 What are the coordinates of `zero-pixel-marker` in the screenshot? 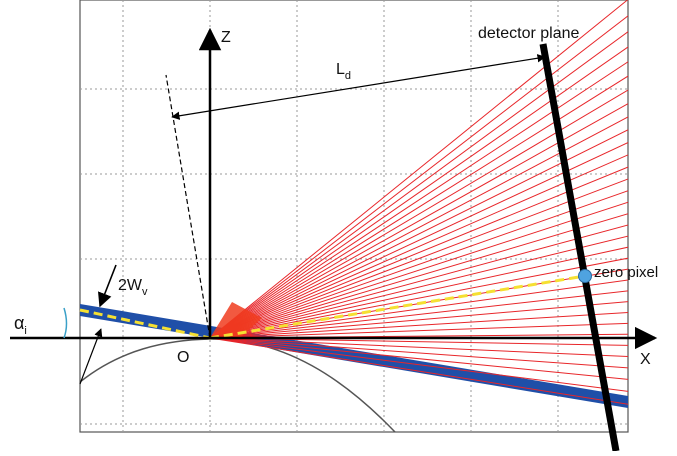 It's located at (585, 276).